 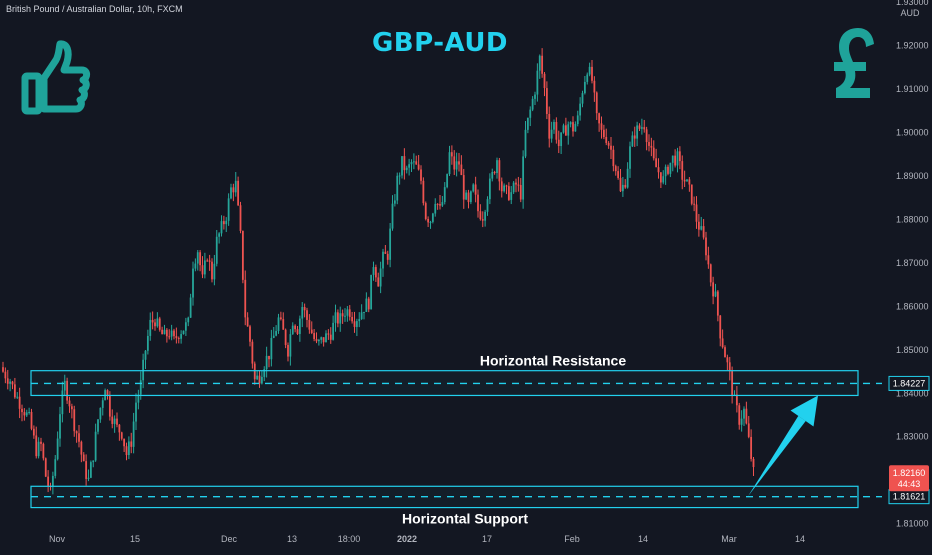 I want to click on time-tick-label: Nov, so click(x=57, y=539).